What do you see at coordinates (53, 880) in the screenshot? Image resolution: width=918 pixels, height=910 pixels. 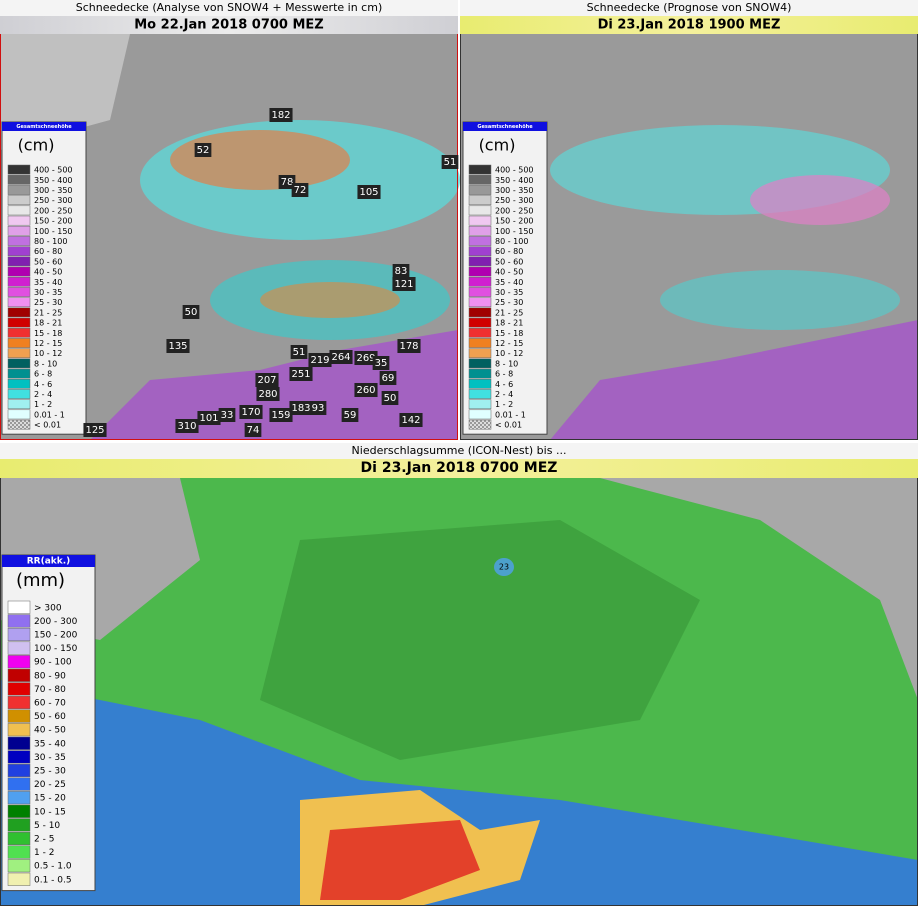 I see `legend-label: 0.1 - 0.5` at bounding box center [53, 880].